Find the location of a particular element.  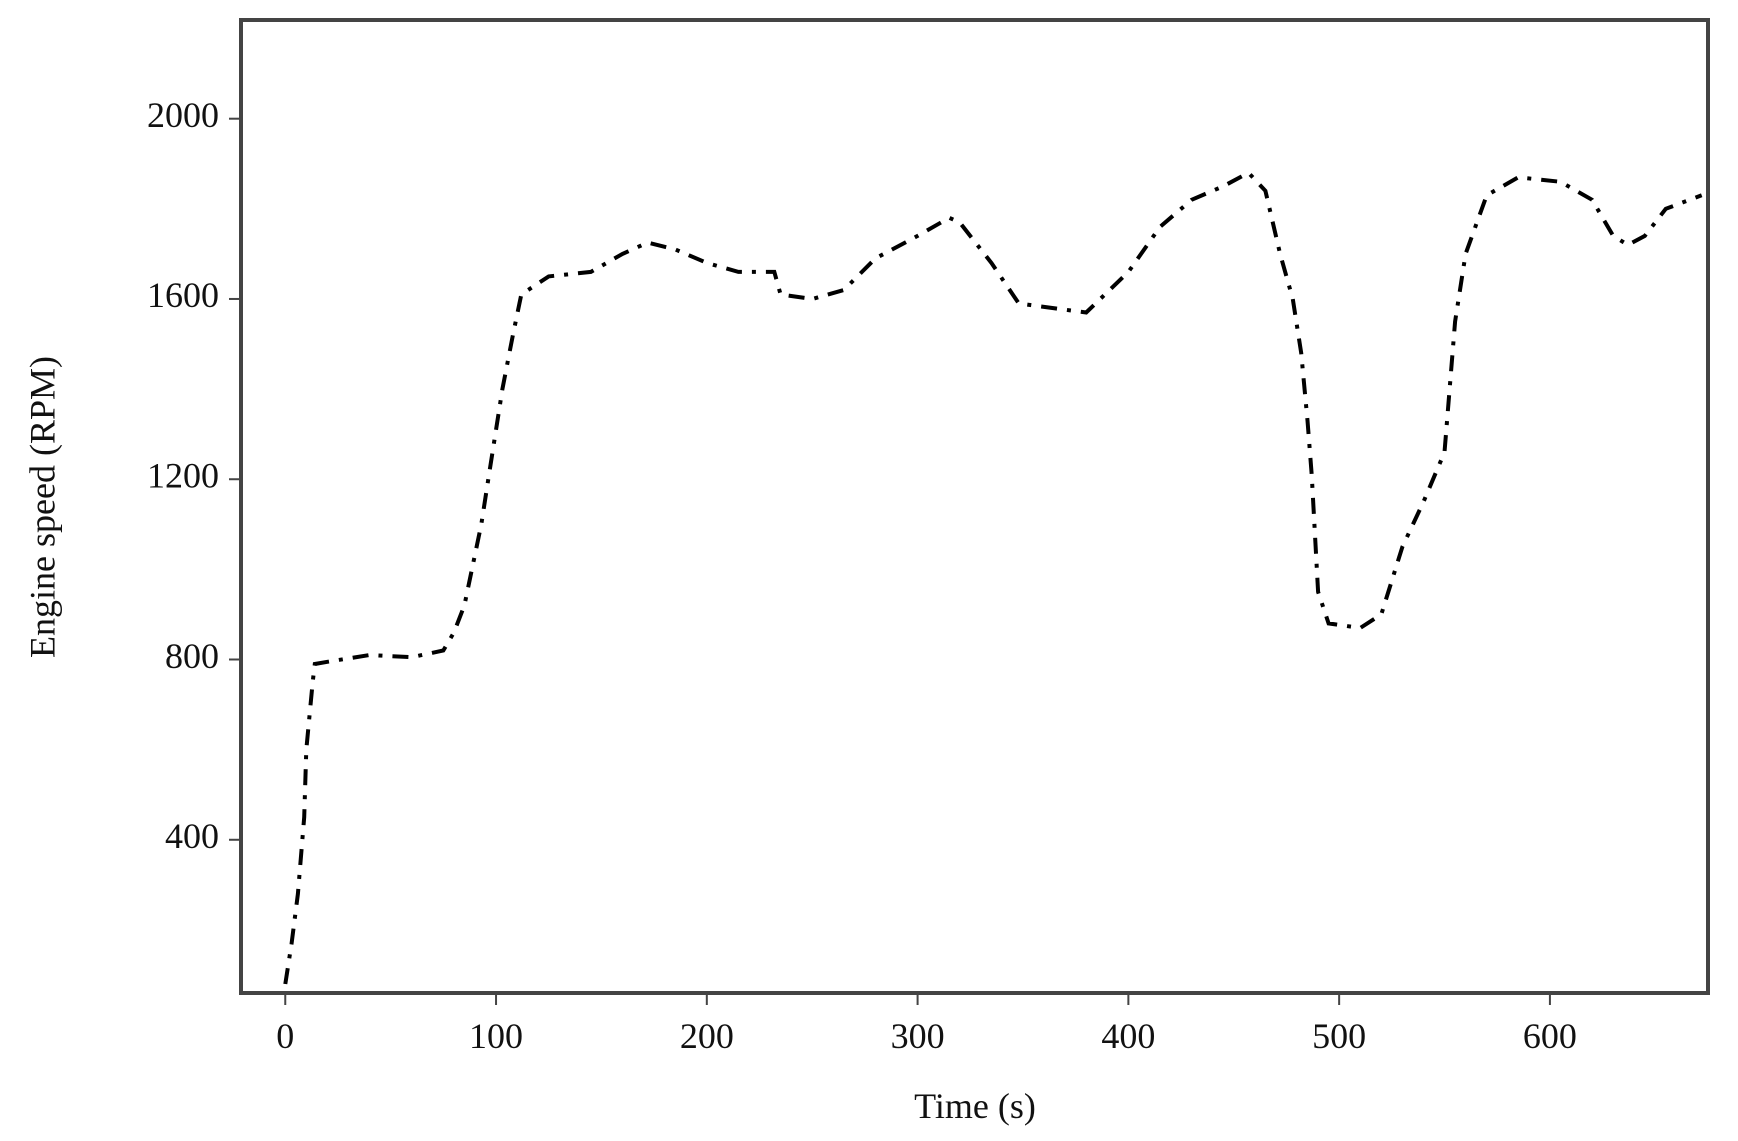

y-tick-label: 400 is located at coordinates (192, 836).